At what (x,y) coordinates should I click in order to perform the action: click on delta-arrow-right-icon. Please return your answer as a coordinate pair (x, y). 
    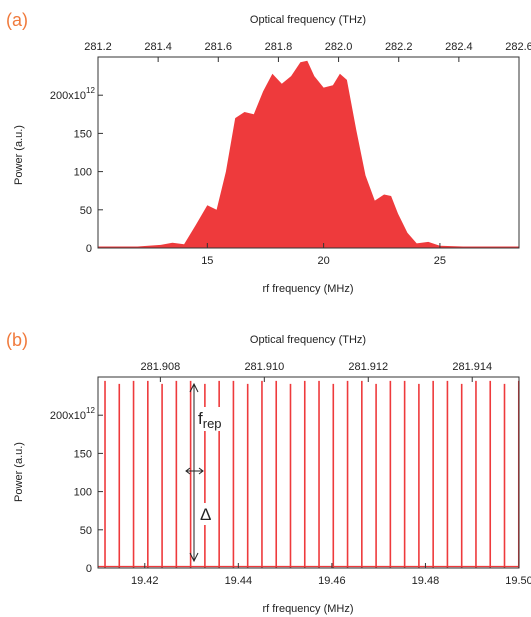
    Looking at the image, I should click on (201, 471).